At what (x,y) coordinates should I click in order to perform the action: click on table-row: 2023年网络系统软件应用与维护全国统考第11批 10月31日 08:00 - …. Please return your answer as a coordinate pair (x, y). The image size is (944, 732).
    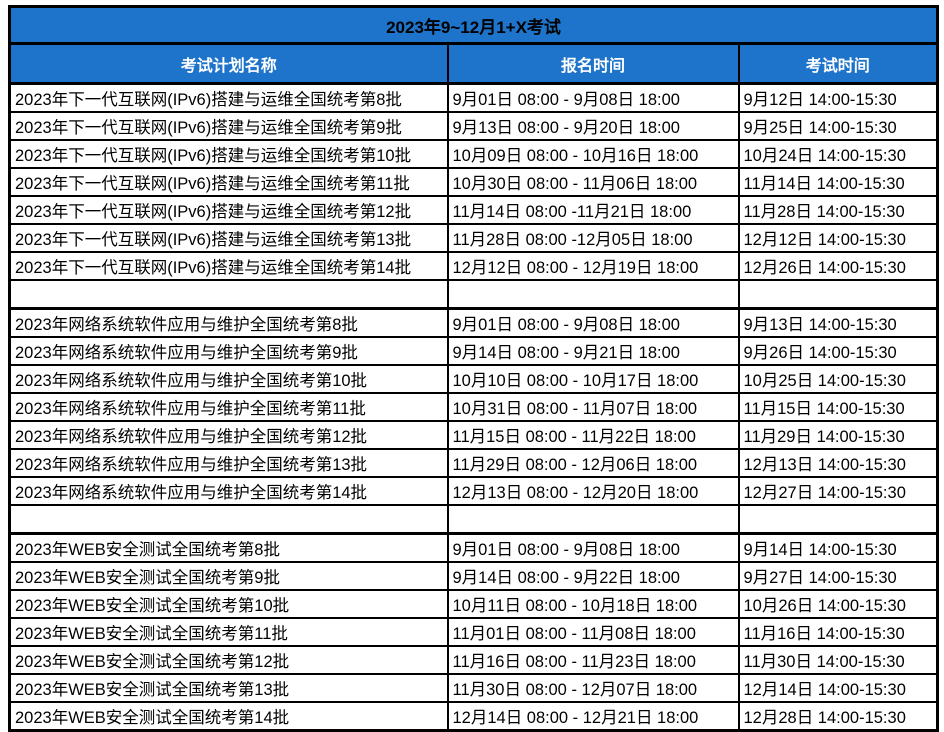
    Looking at the image, I should click on (473, 407).